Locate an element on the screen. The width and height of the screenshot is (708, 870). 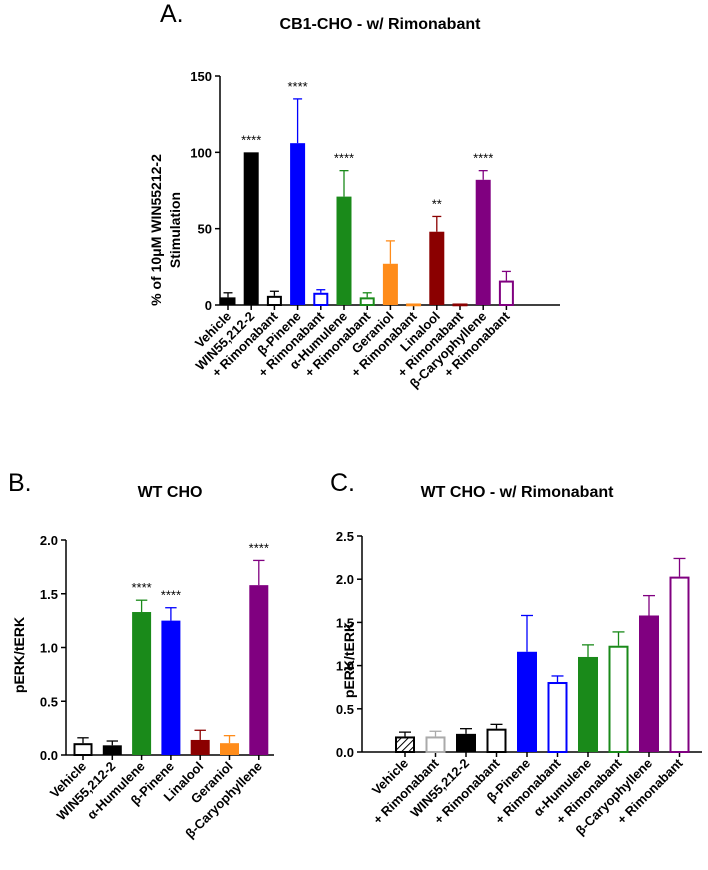
panel-b-label: B. is located at coordinates (20, 483).